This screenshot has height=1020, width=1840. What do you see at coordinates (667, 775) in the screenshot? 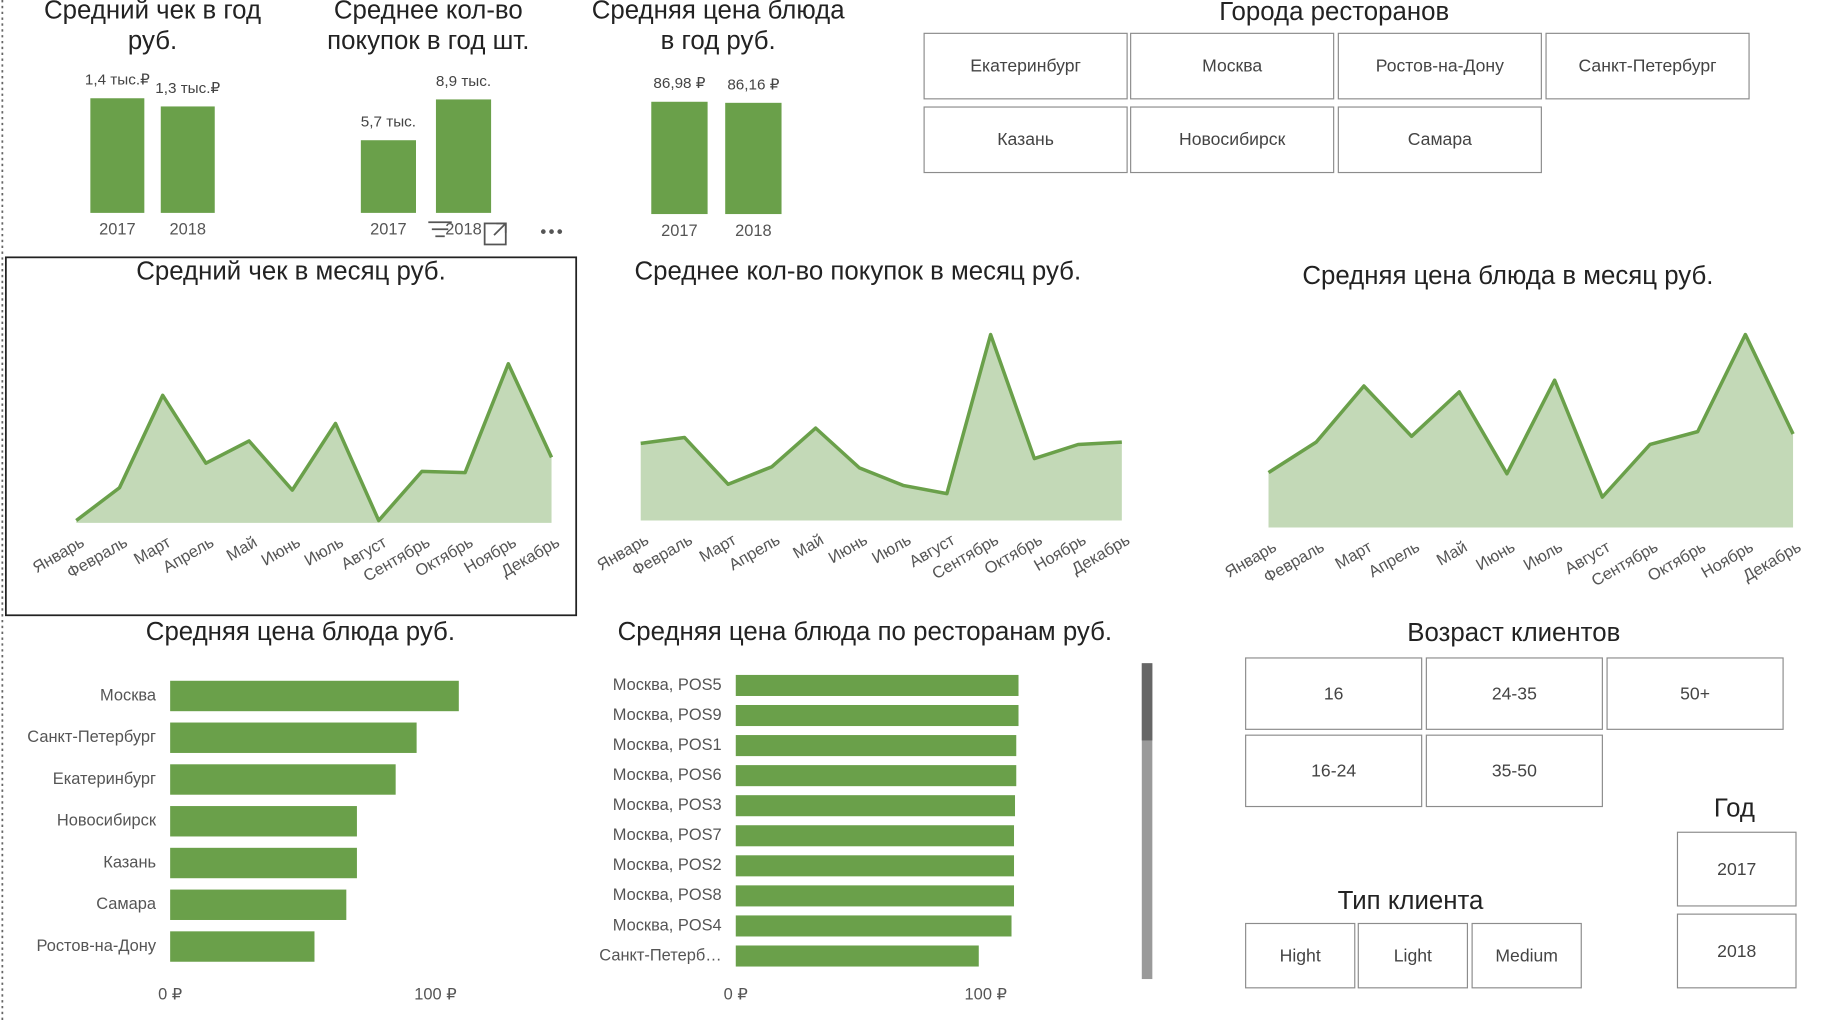
I see `y-tick-label: Москва, POS6` at bounding box center [667, 775].